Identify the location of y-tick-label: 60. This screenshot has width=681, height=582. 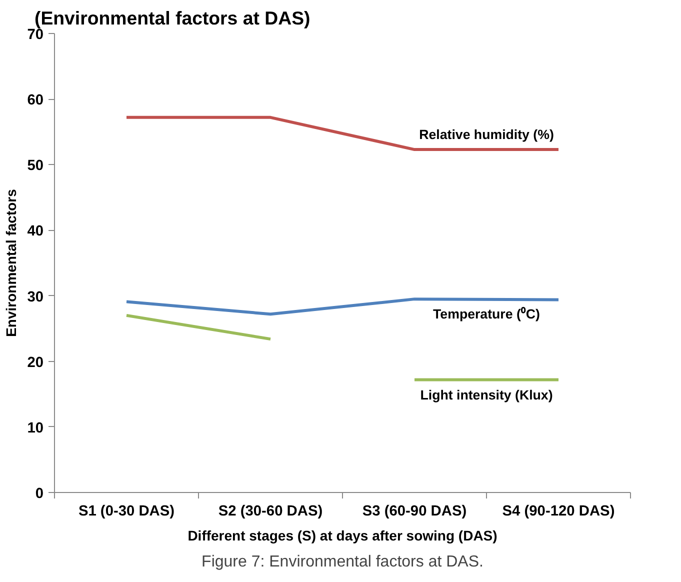
(35, 100).